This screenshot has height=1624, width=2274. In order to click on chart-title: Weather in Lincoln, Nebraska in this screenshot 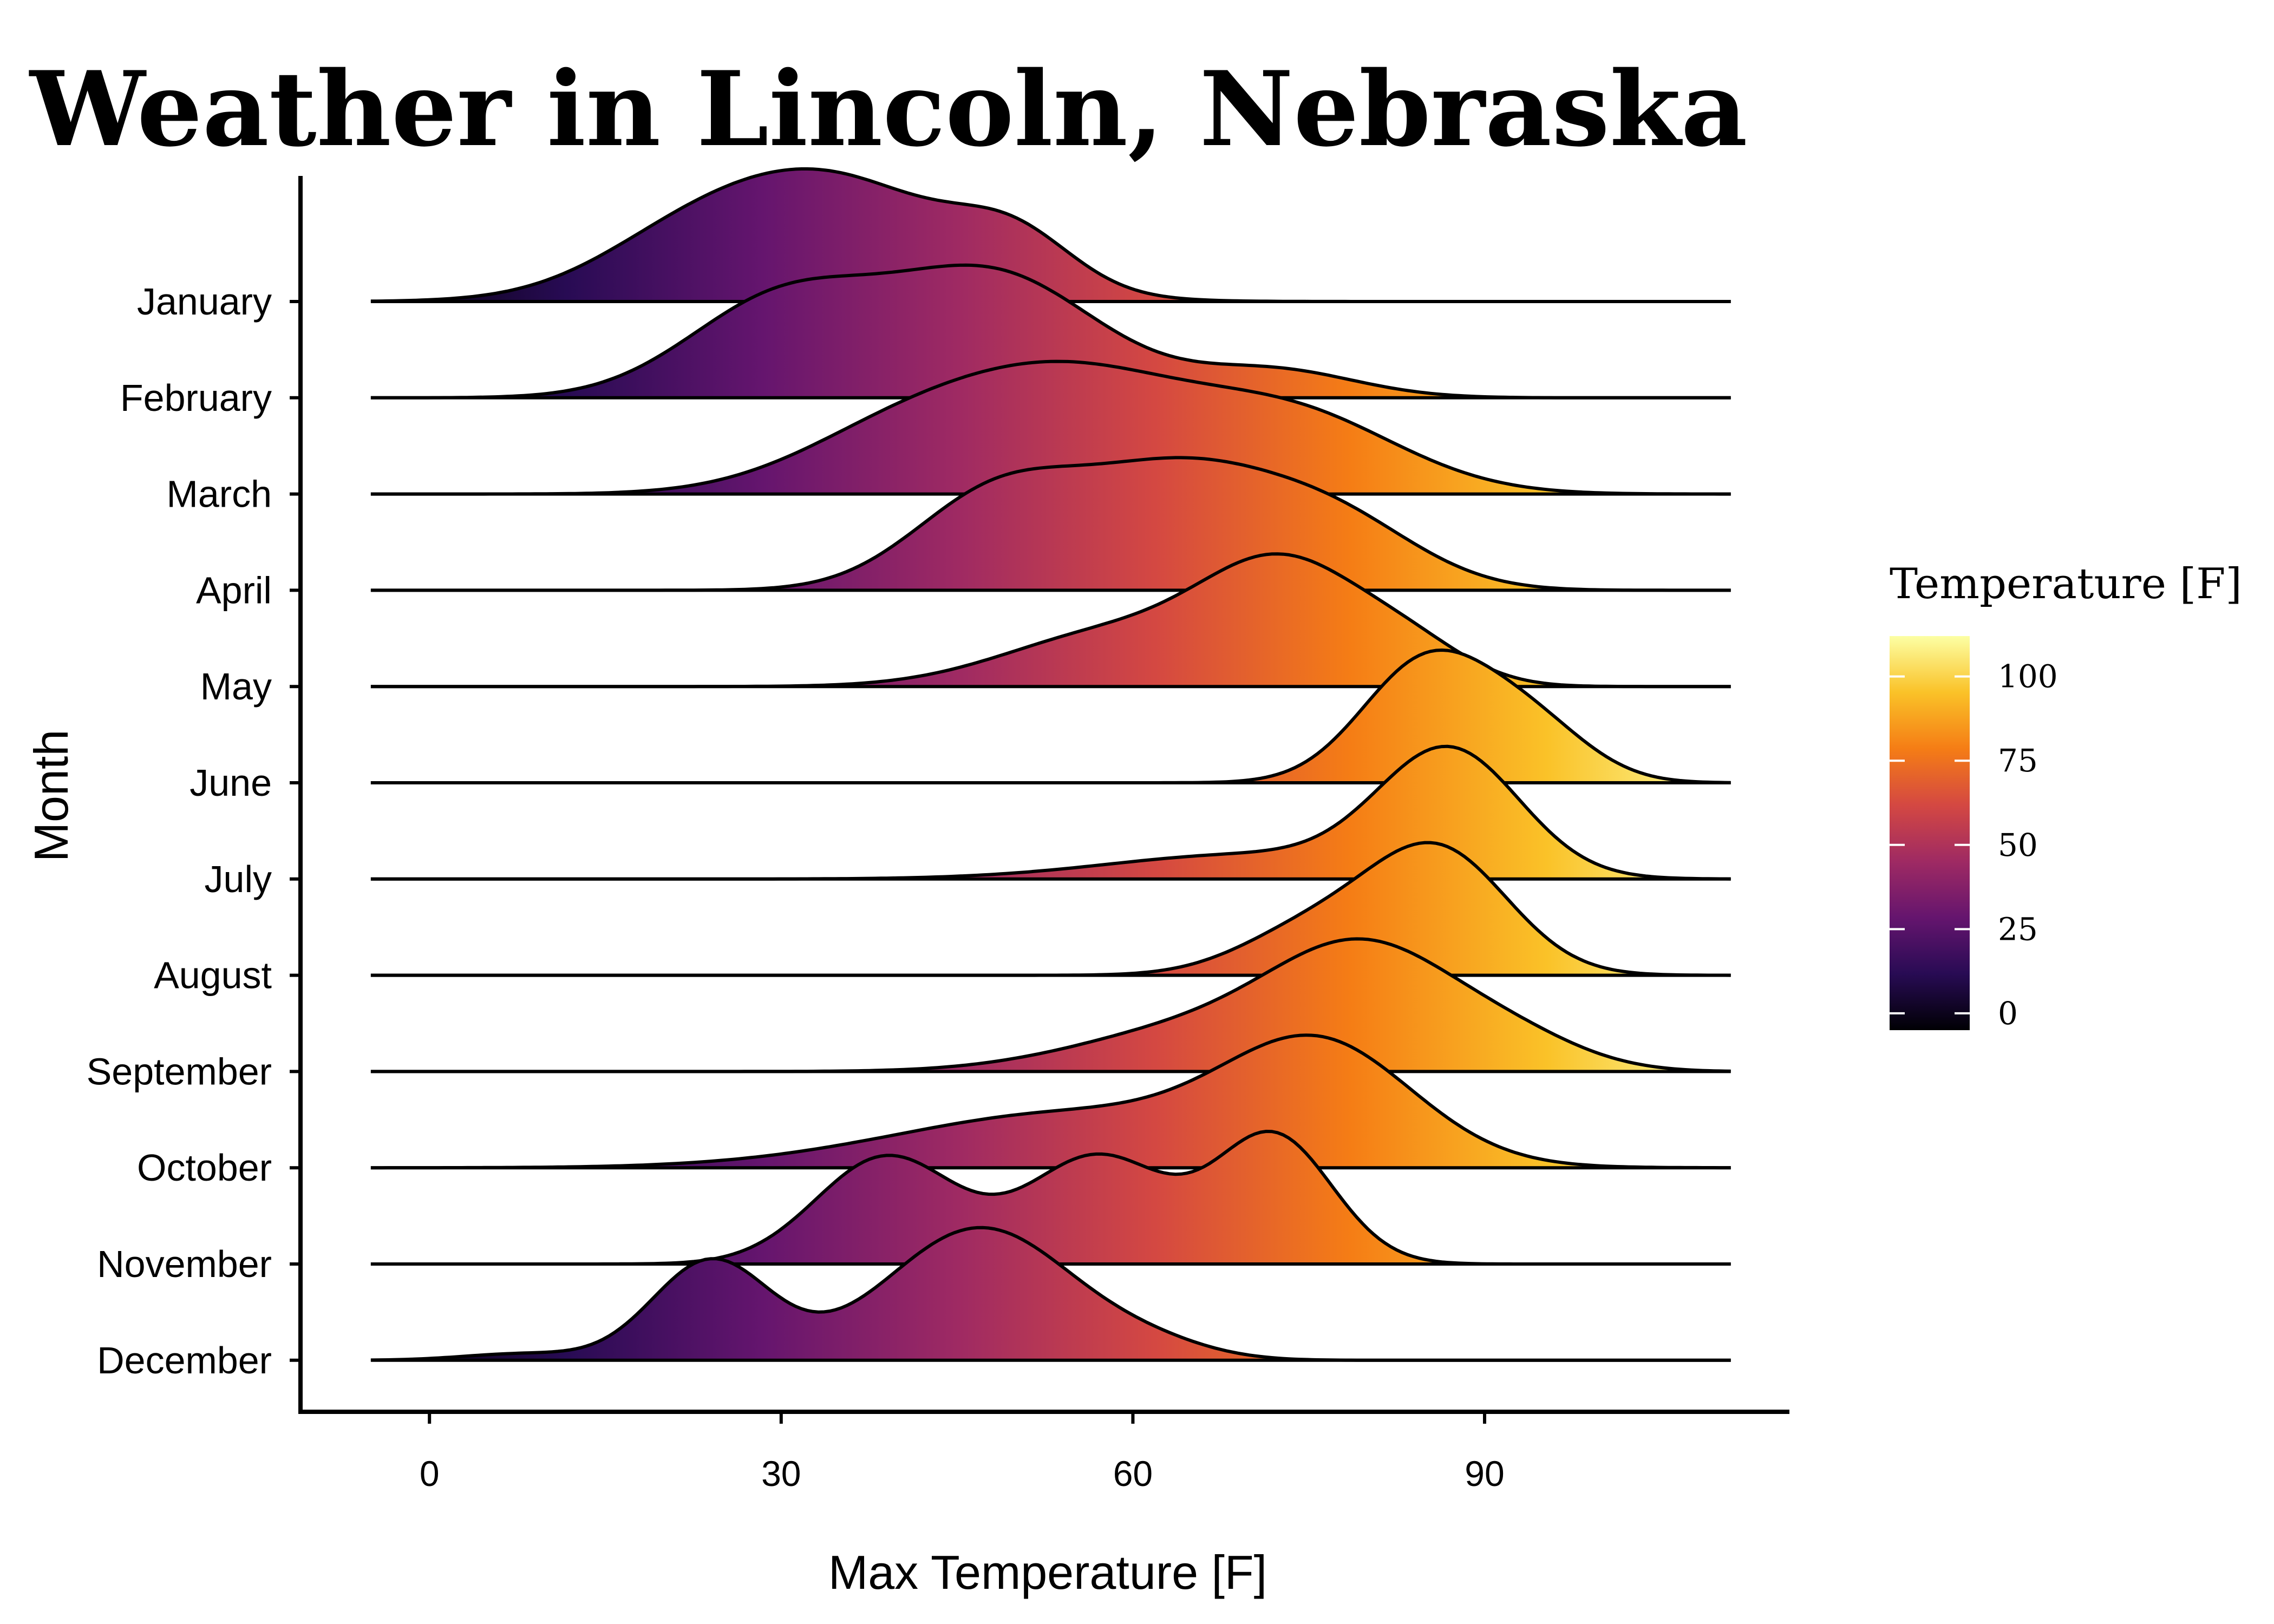, I will do `click(889, 109)`.